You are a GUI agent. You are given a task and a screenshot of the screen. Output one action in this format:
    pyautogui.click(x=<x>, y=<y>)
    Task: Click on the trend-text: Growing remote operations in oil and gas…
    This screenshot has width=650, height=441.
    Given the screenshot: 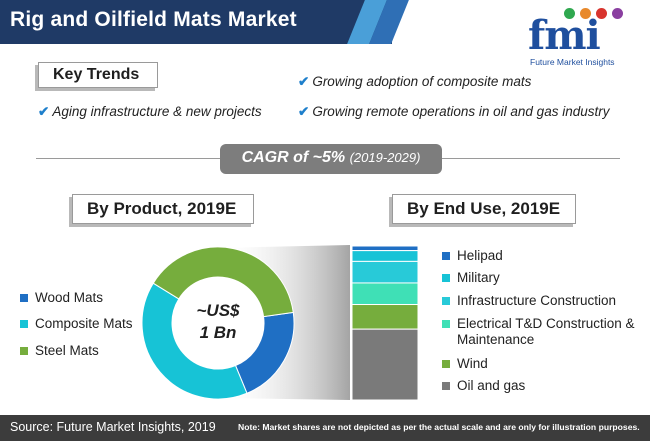 What is the action you would take?
    pyautogui.click(x=461, y=111)
    